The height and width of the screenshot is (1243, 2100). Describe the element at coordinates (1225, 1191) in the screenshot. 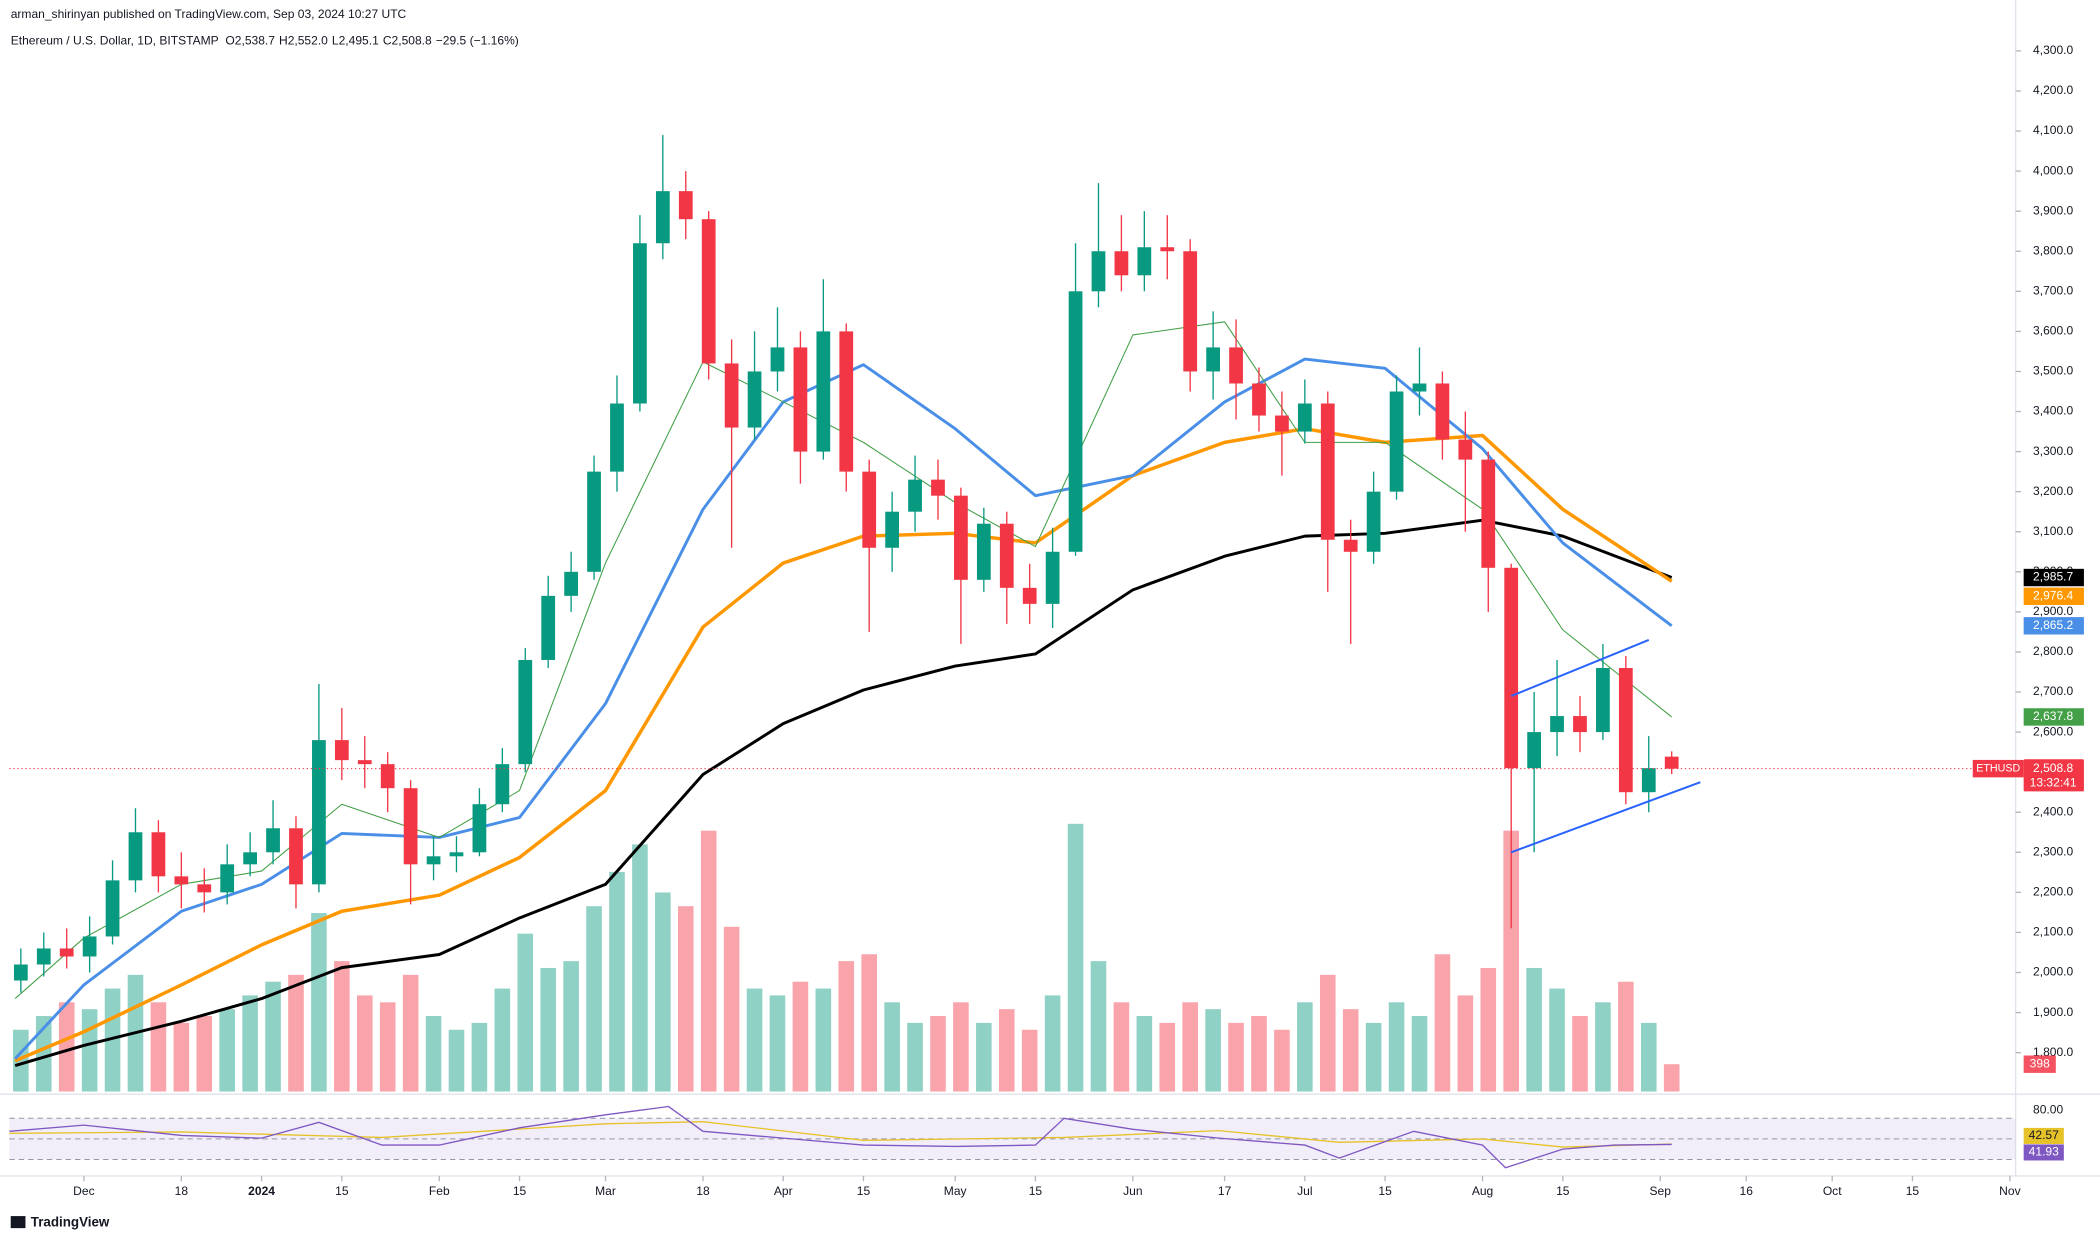

I see `x-tick-label: 17` at that location.